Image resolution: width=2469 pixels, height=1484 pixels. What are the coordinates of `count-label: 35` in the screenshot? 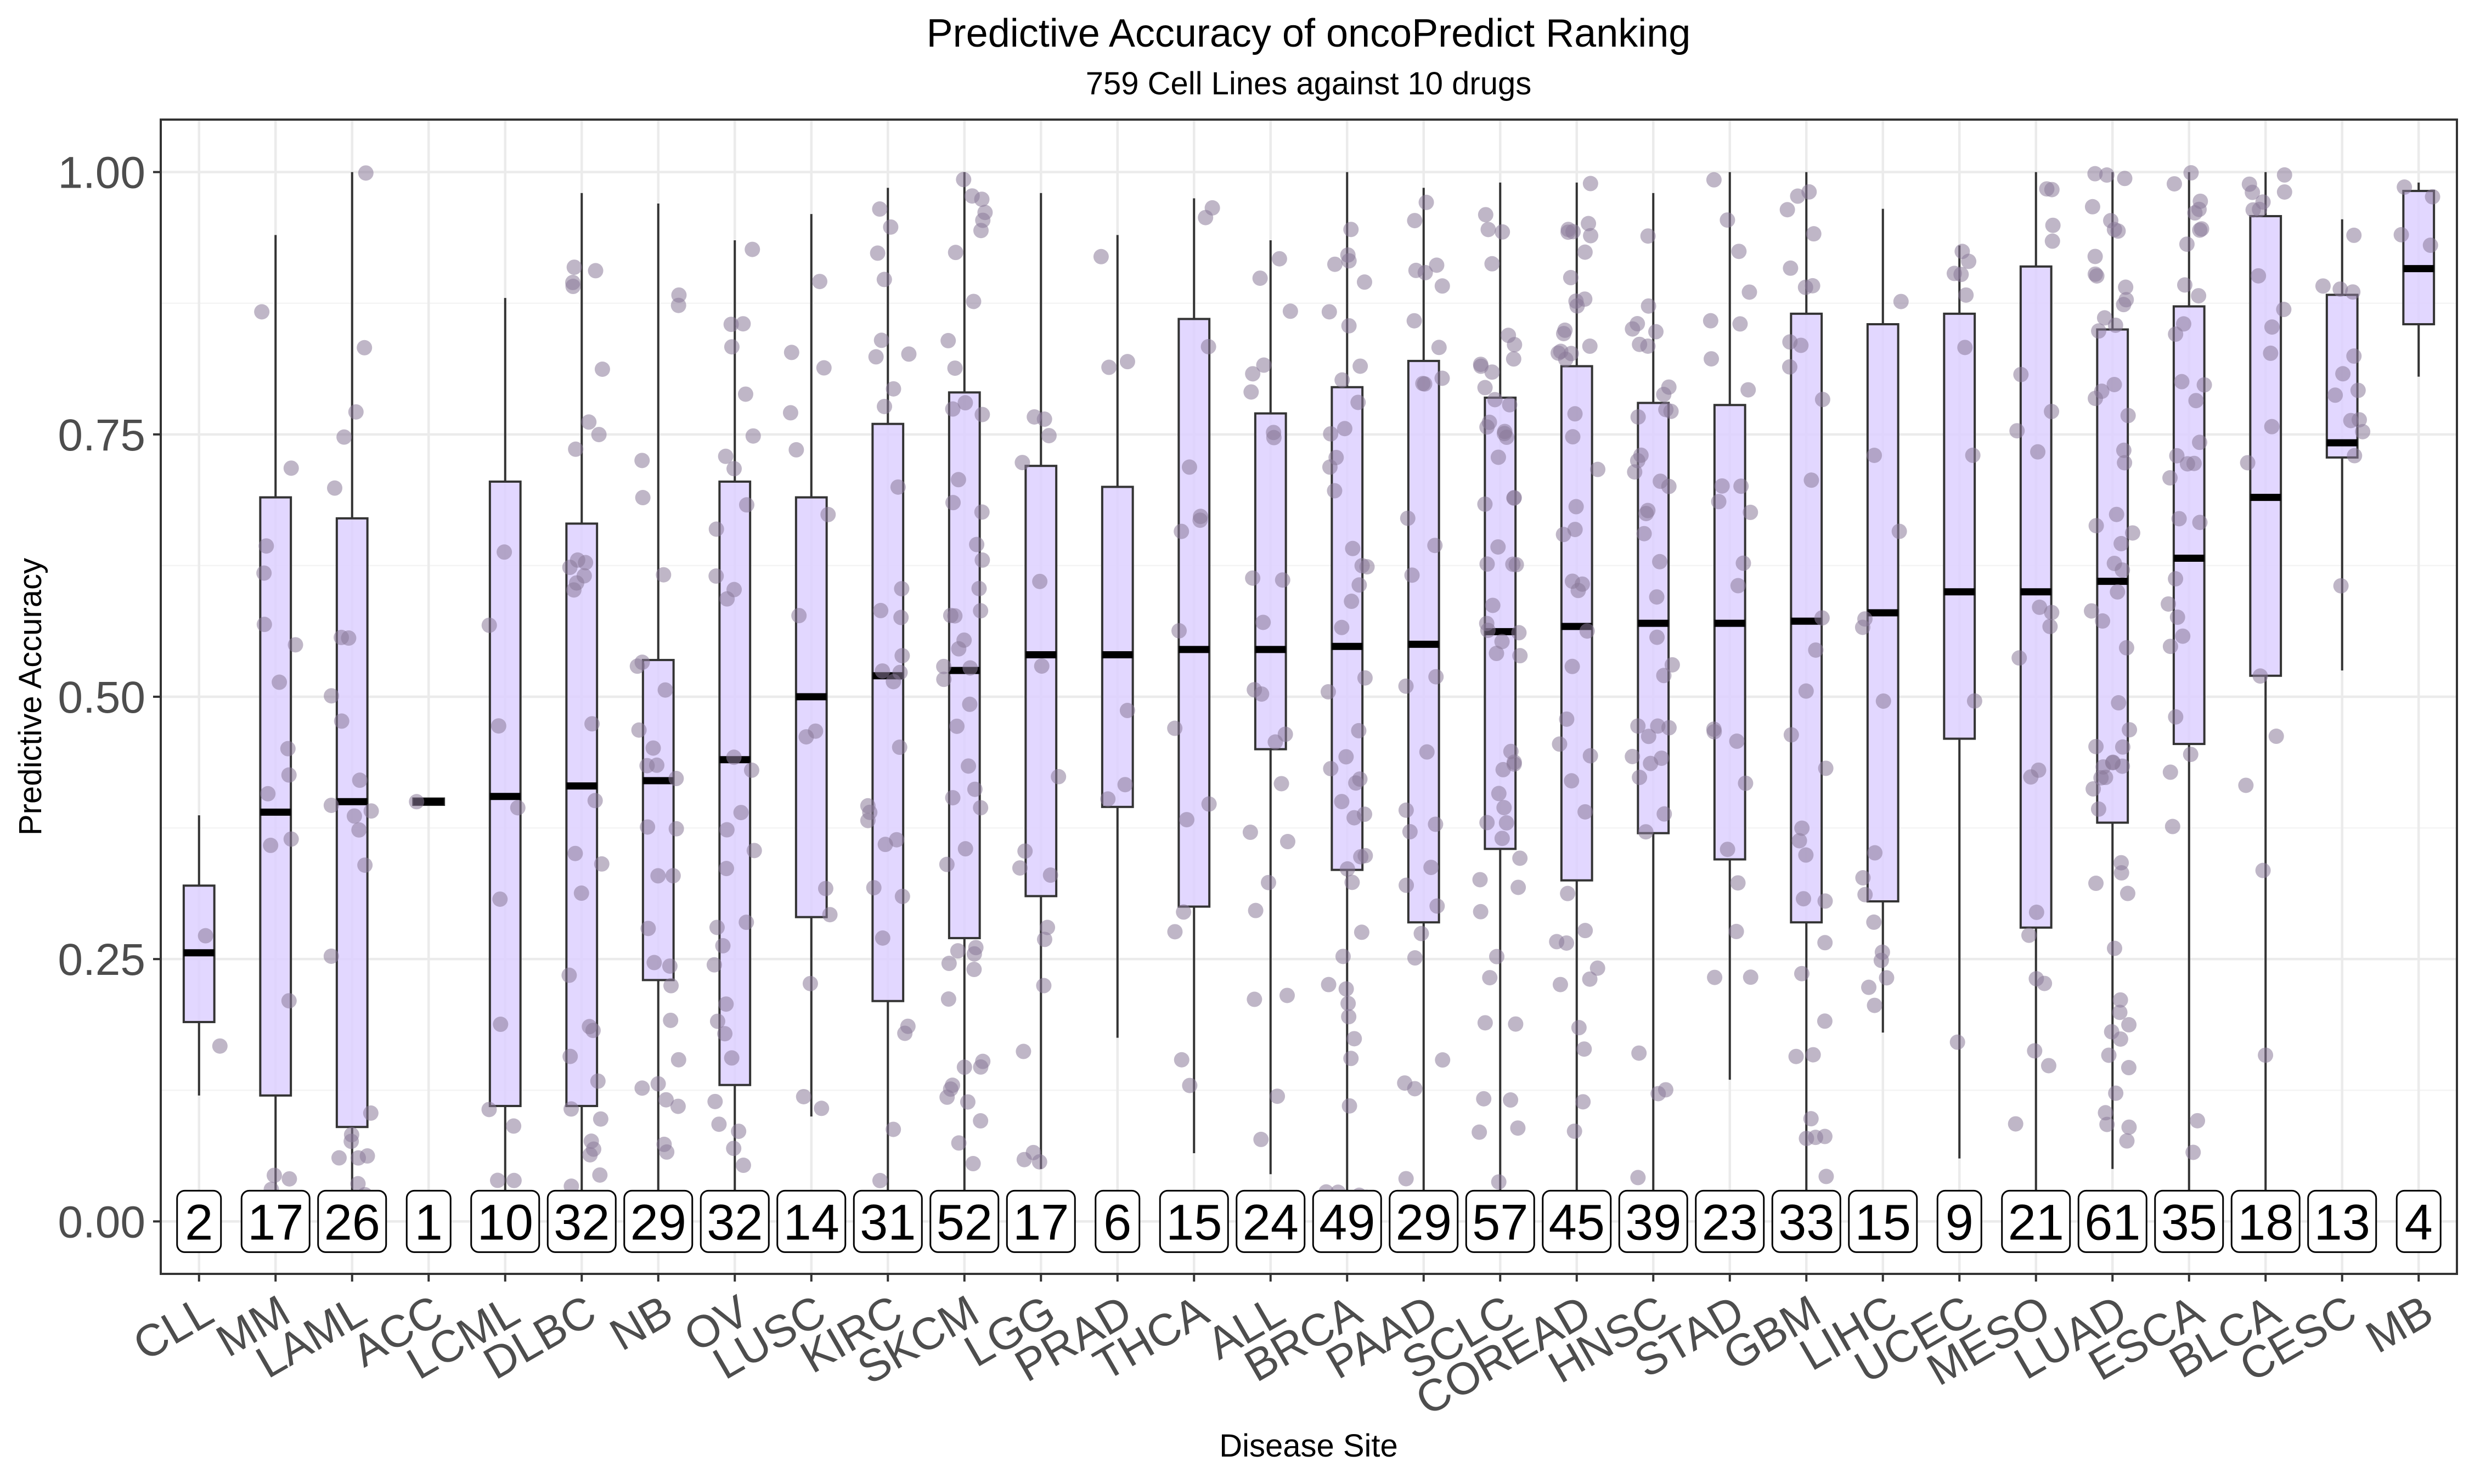 It's located at (2189, 1222).